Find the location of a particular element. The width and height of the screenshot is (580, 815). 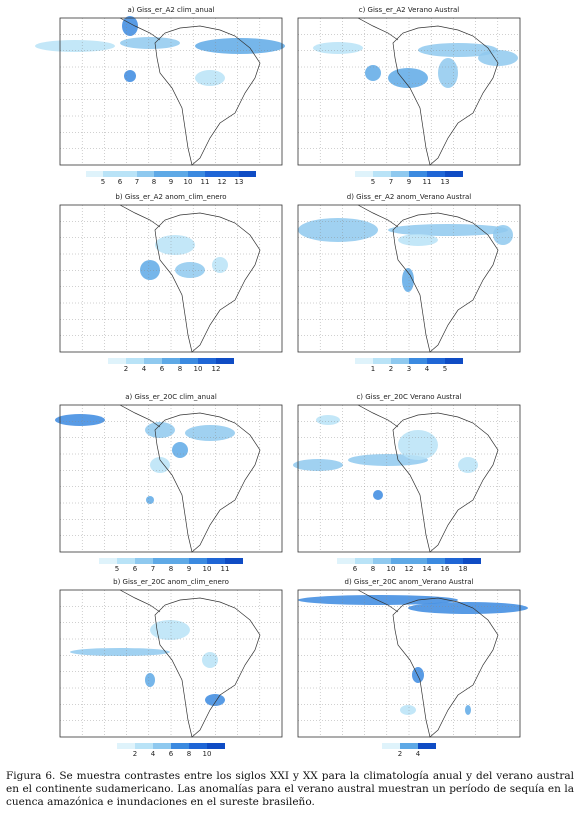

panel-title: a) Giss_er_A2 clim_anual is located at coordinates (170, 10).